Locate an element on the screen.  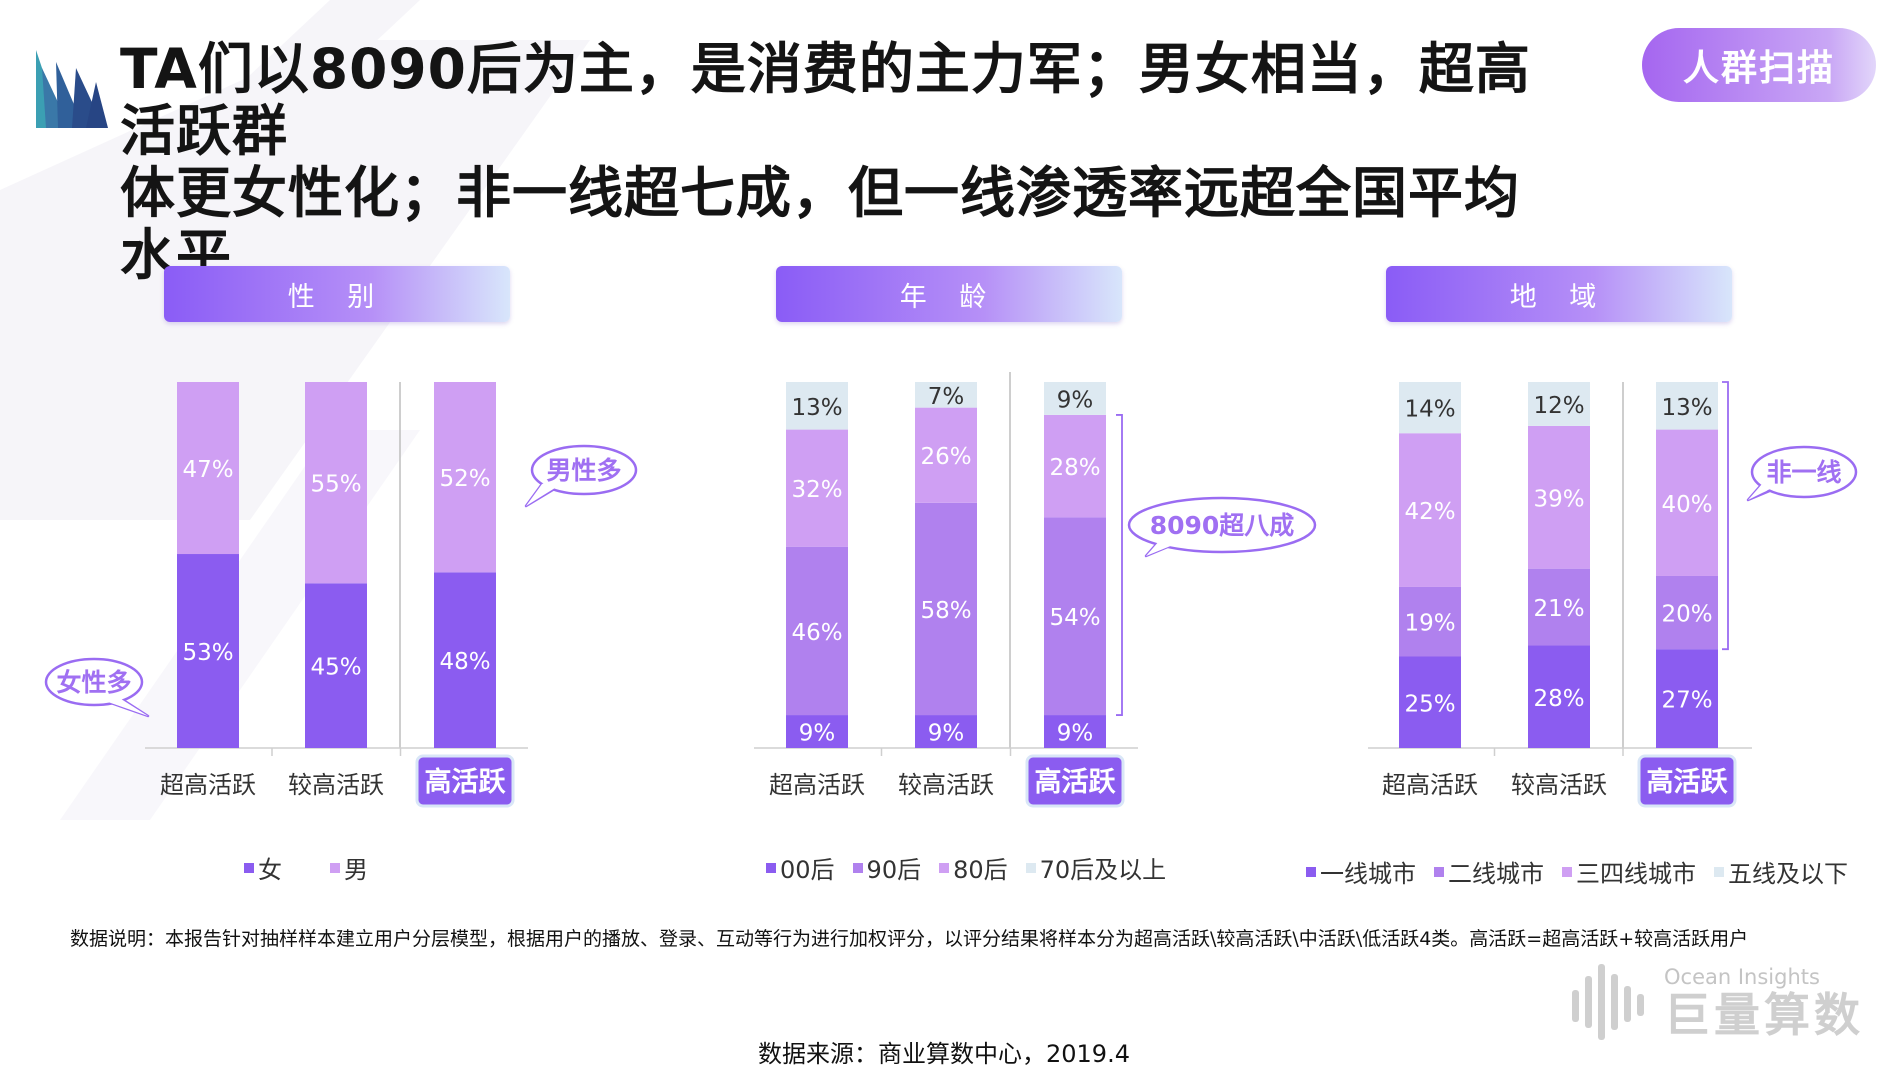
bracket-non-tier1 is located at coordinates (1725, 516).